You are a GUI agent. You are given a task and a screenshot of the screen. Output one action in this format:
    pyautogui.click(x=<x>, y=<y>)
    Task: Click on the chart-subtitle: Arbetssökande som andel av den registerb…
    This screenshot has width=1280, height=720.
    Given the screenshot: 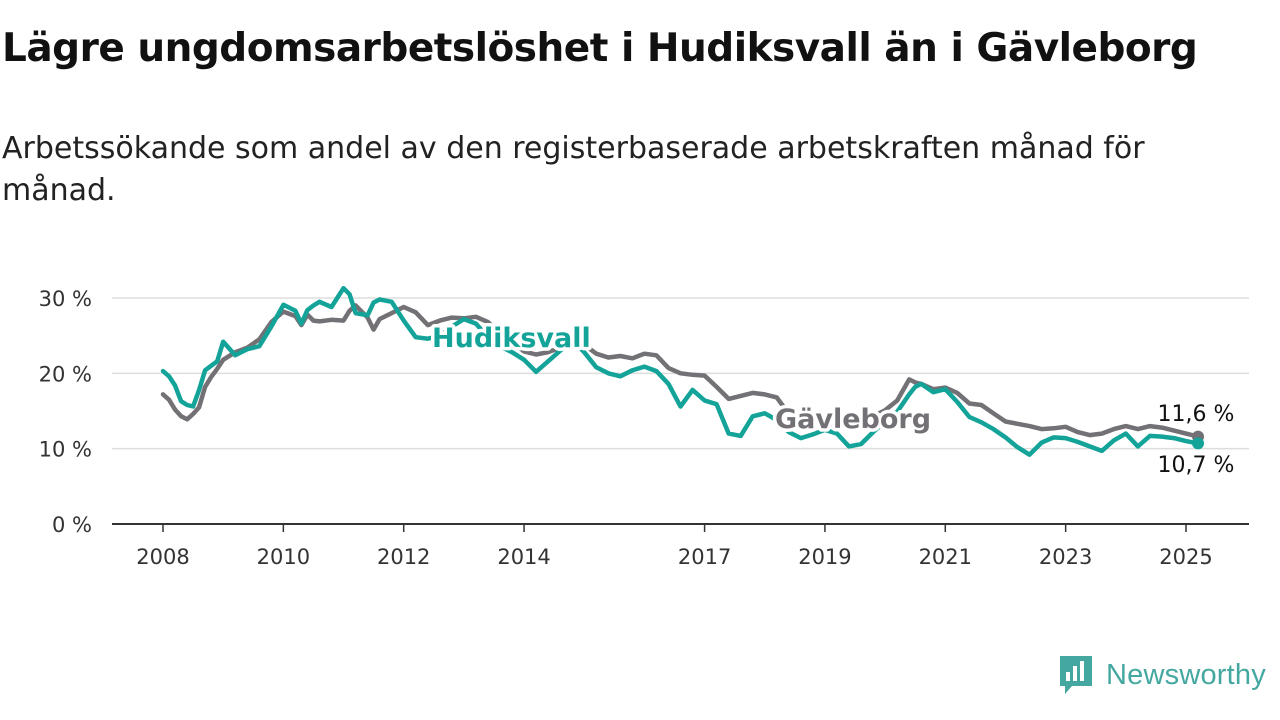 What is the action you would take?
    pyautogui.click(x=573, y=169)
    